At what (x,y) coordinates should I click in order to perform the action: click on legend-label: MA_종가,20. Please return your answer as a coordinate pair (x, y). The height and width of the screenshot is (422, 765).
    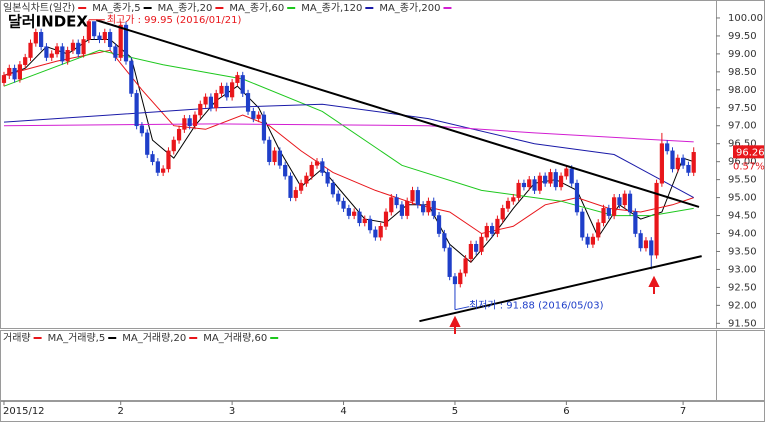
    Looking at the image, I should click on (185, 8).